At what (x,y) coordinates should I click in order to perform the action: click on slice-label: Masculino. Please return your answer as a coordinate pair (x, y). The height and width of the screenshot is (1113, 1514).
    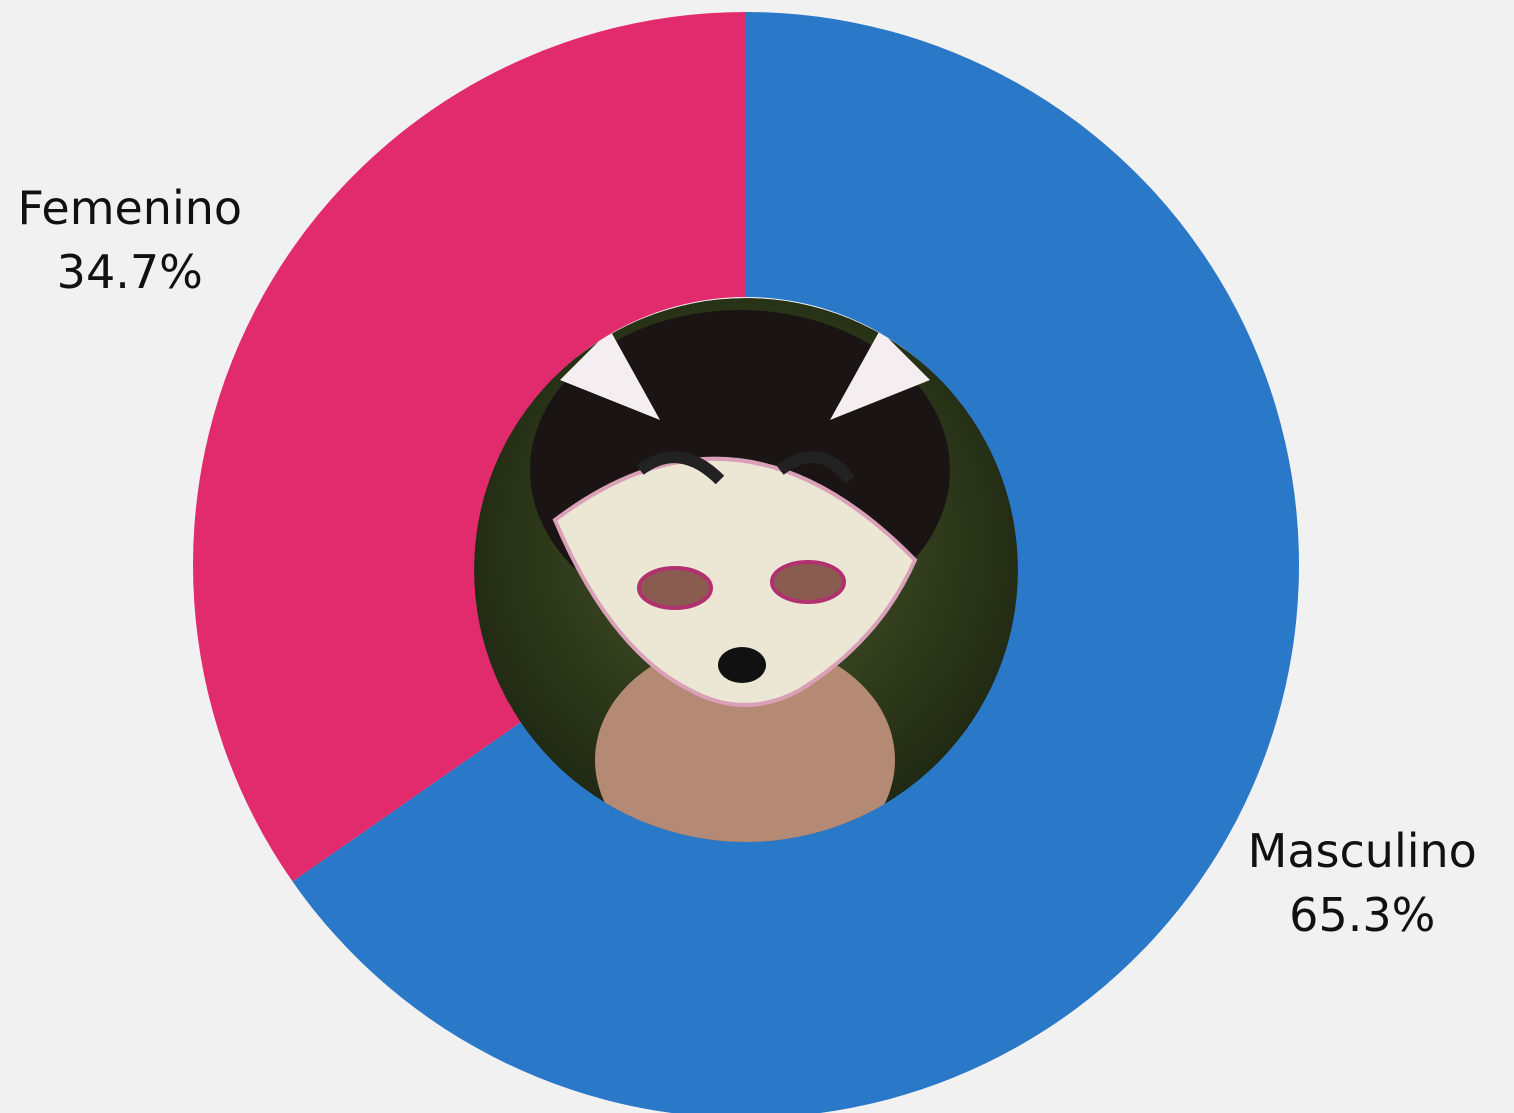
    Looking at the image, I should click on (1362, 851).